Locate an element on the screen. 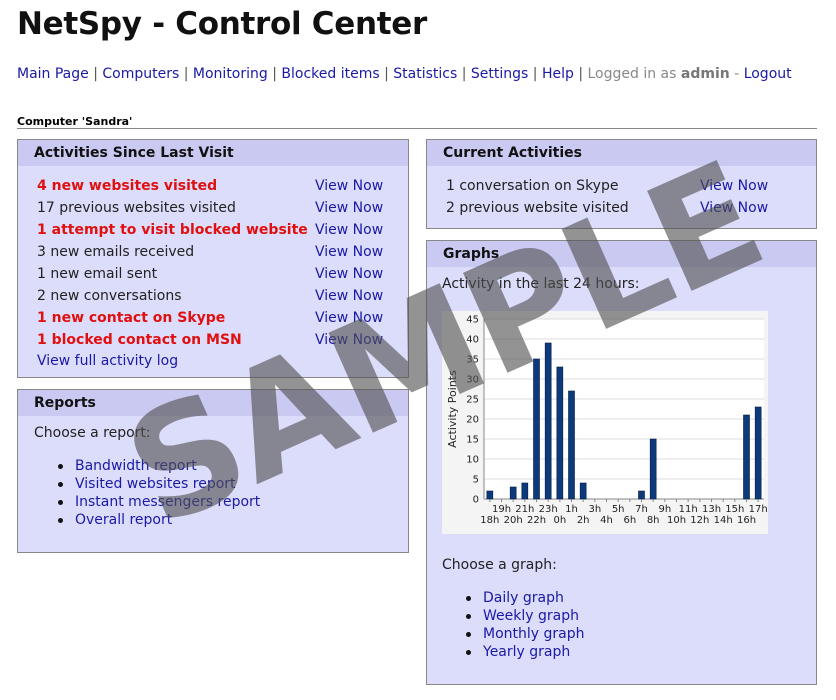  y-tick-label: 25 is located at coordinates (472, 400).